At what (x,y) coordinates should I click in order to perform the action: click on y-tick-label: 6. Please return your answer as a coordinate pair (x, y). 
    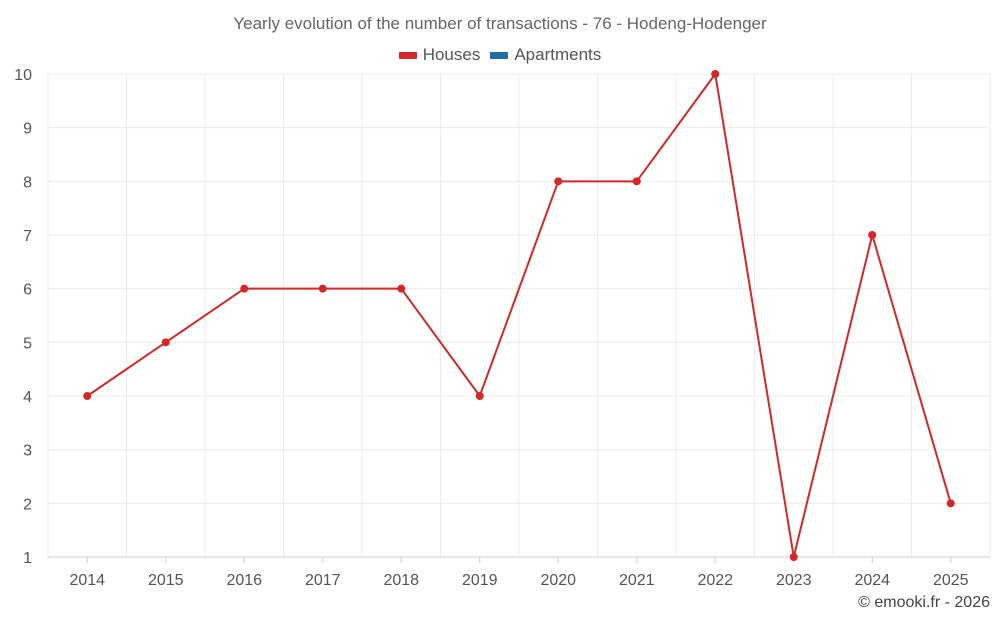
    Looking at the image, I should click on (27, 290).